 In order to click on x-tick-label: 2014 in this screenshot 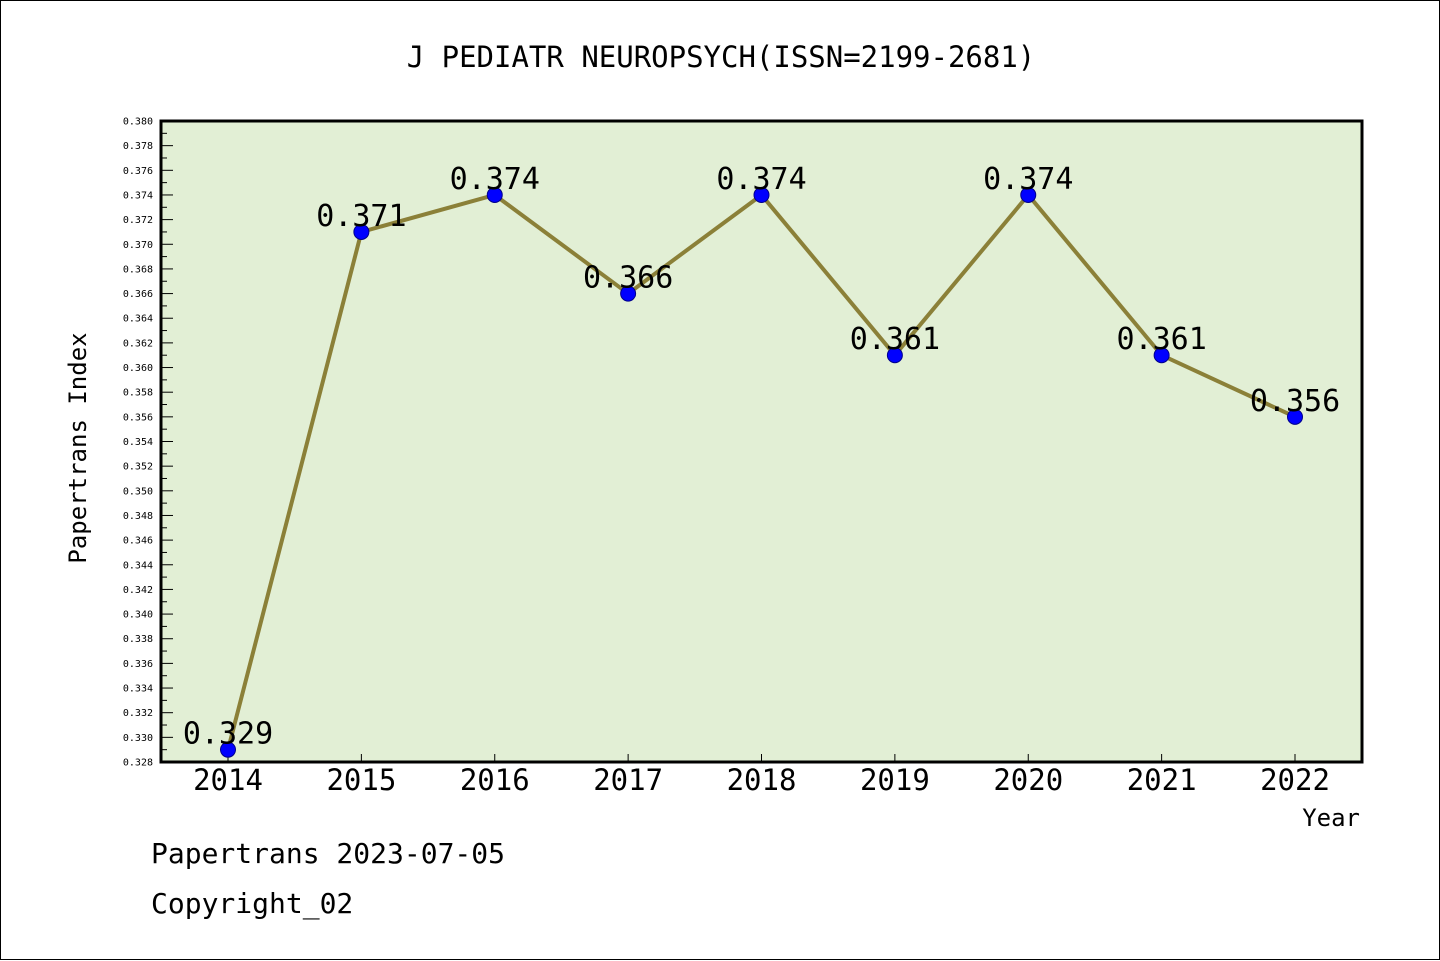, I will do `click(228, 780)`.